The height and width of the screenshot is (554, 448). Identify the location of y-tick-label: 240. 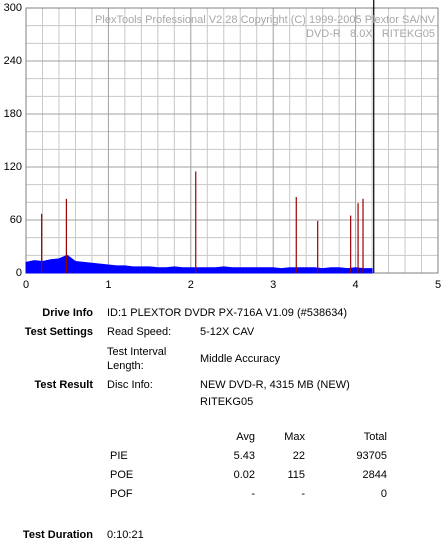
(13, 61).